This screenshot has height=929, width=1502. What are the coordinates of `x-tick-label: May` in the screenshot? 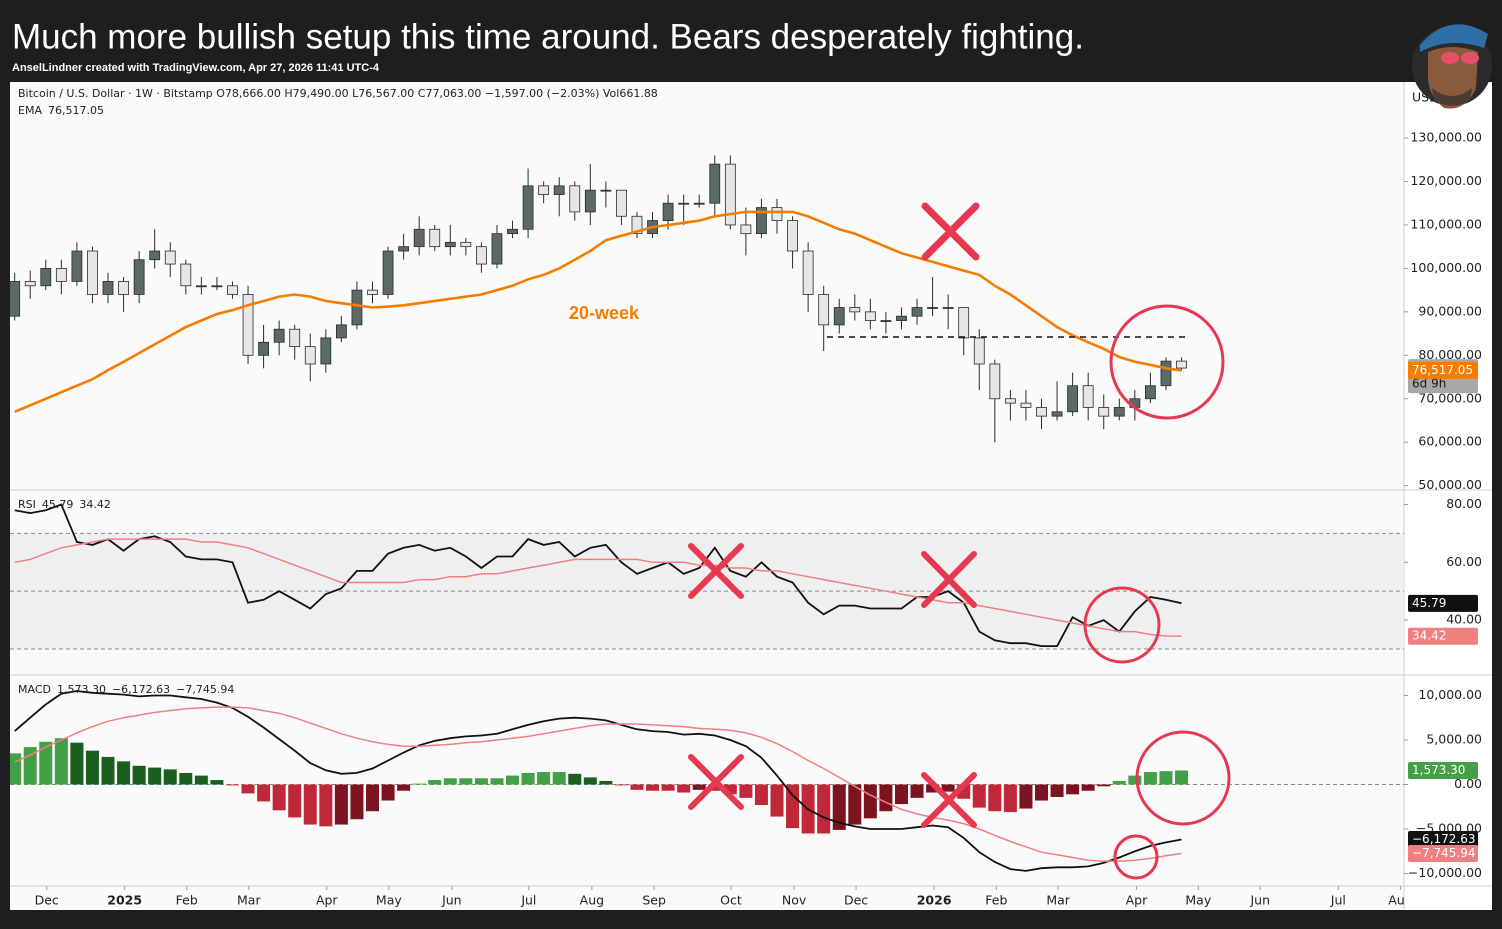 It's located at (1198, 900).